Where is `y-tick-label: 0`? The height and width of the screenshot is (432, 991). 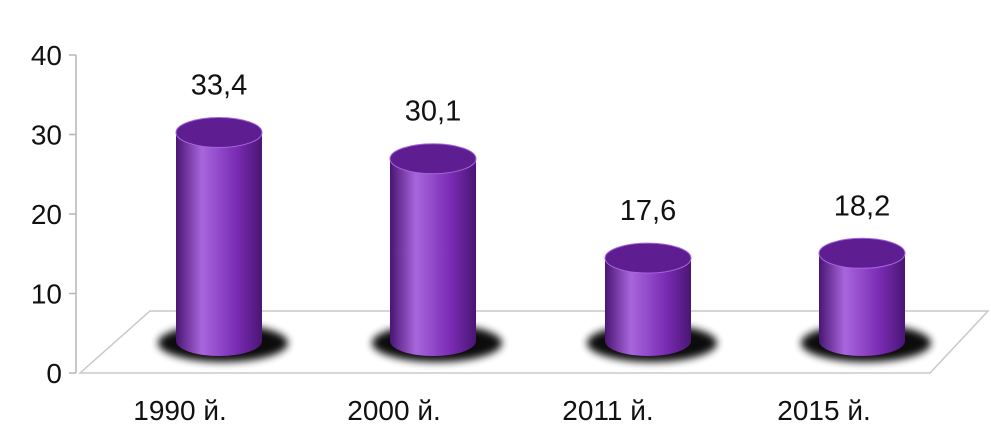 y-tick-label: 0 is located at coordinates (54, 373).